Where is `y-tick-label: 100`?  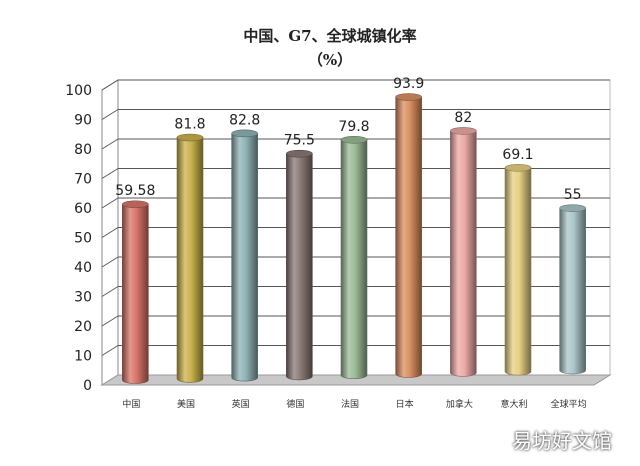 y-tick-label: 100 is located at coordinates (78, 91).